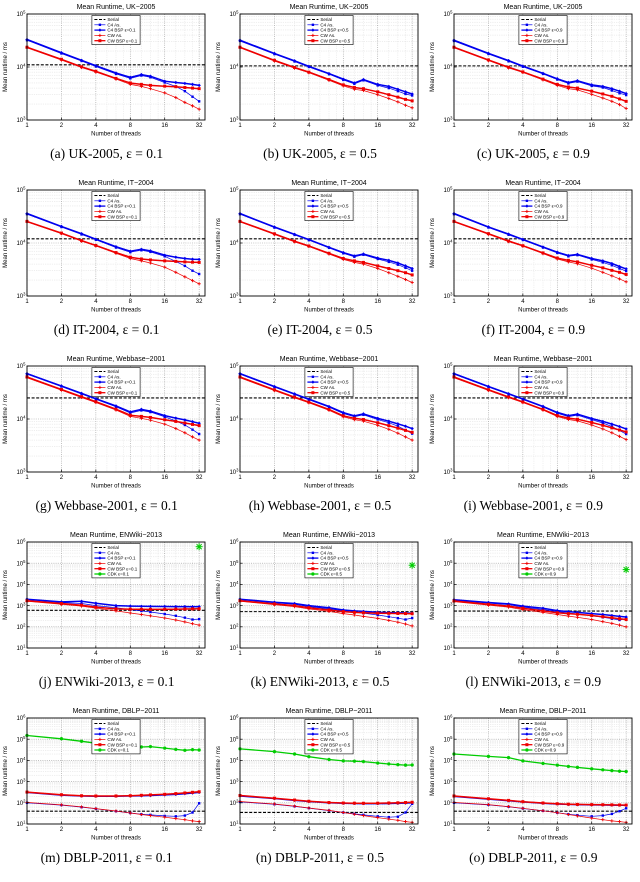 The image size is (640, 882). I want to click on legend-label: CW BSP ε=0.9, so click(549, 40).